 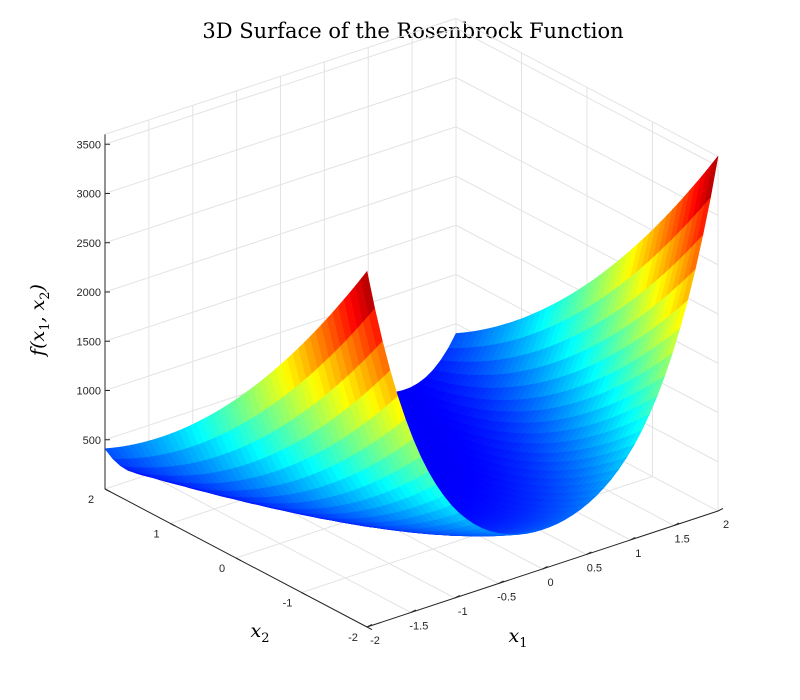 What do you see at coordinates (288, 604) in the screenshot?
I see `x2-tick-label: -1` at bounding box center [288, 604].